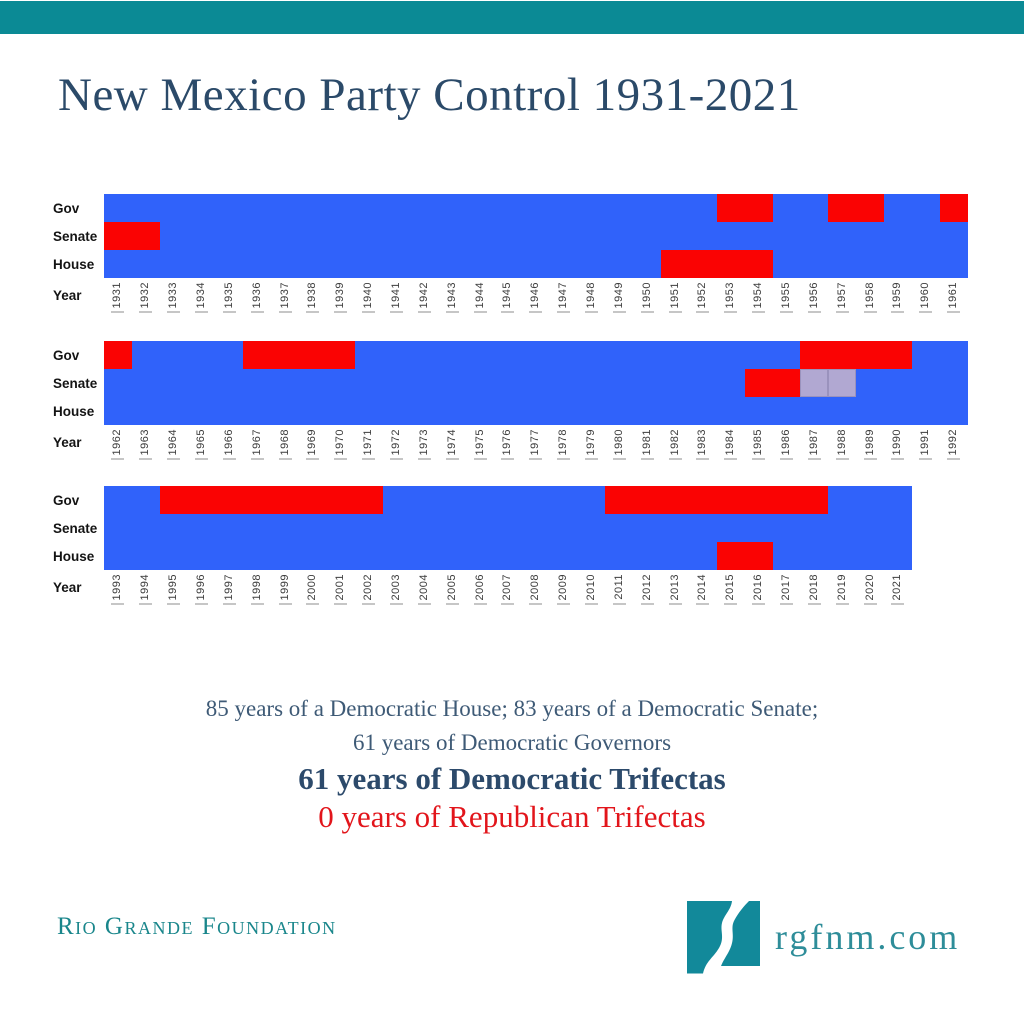  Describe the element at coordinates (424, 528) in the screenshot. I see `cell-senate-2004` at that location.